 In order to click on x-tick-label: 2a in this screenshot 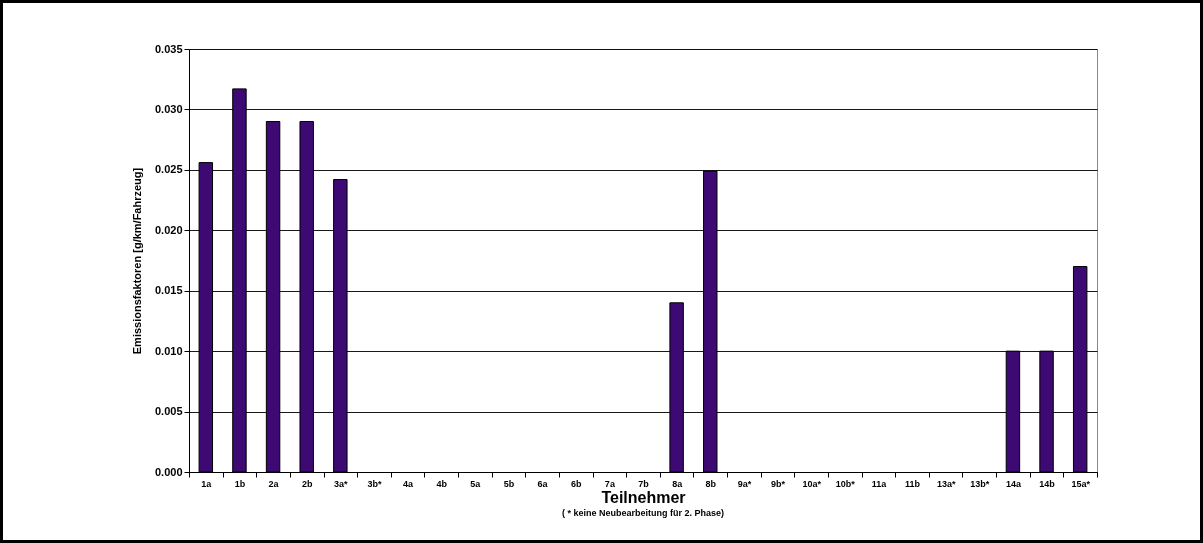, I will do `click(274, 483)`.